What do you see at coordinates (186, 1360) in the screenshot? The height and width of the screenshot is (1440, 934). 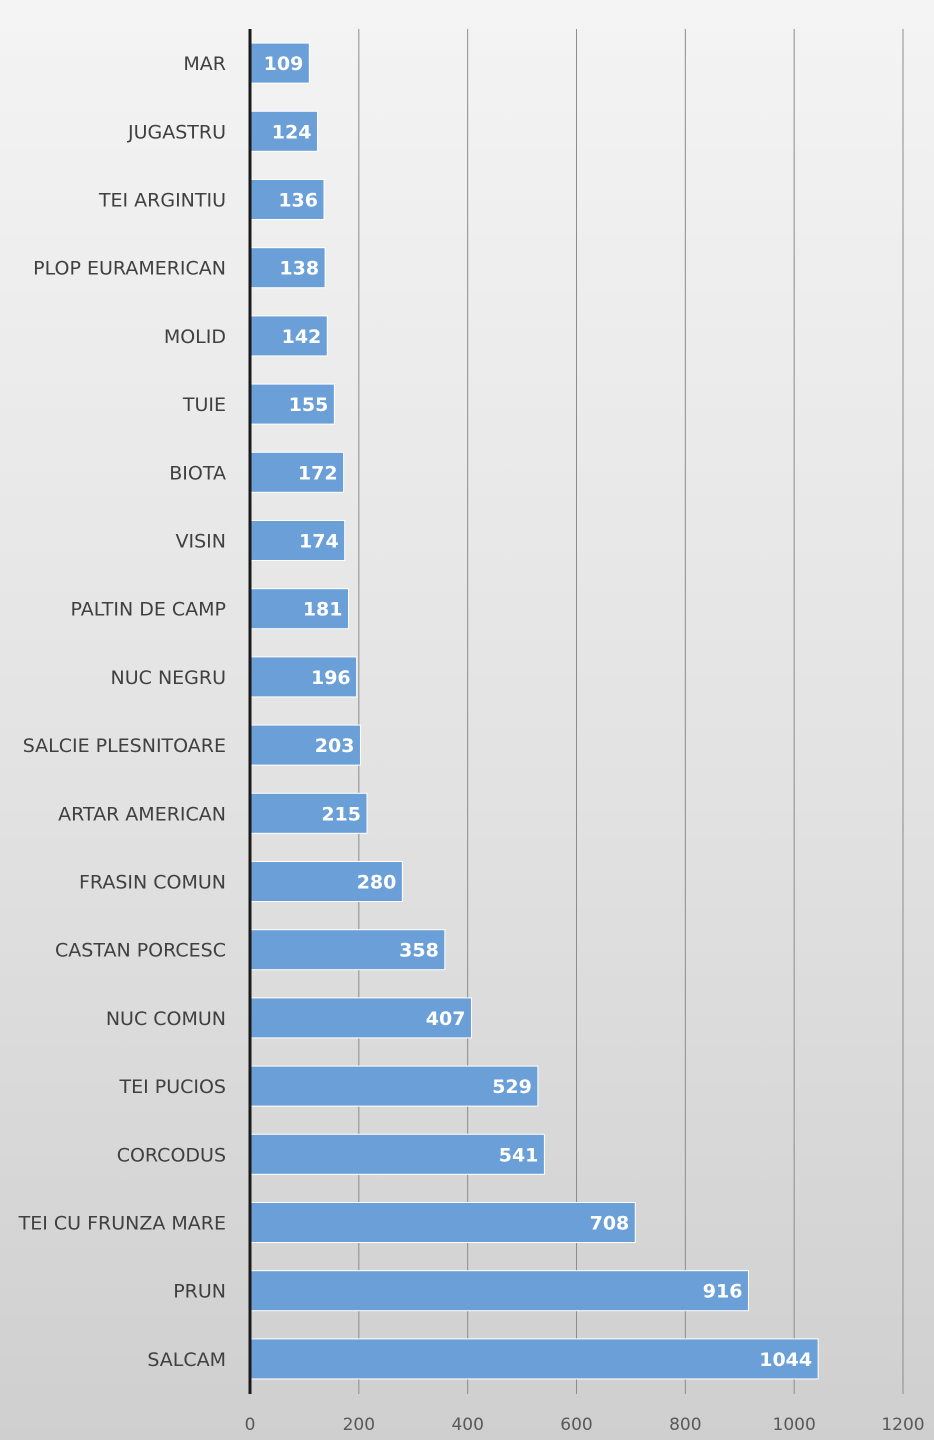 I see `category-label: SALCAM` at bounding box center [186, 1360].